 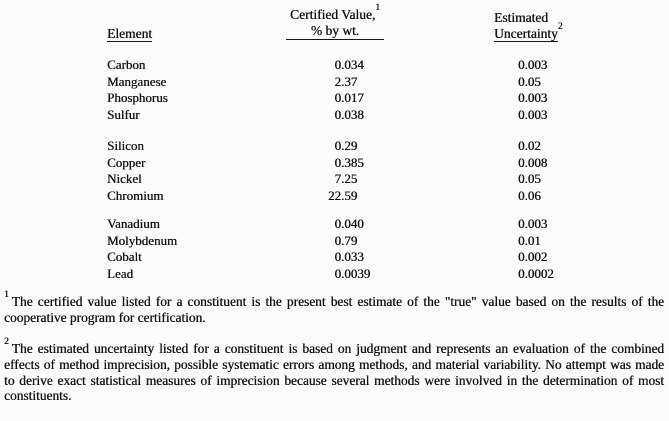 What do you see at coordinates (346, 145) in the screenshot?
I see `certified-value: 0.29` at bounding box center [346, 145].